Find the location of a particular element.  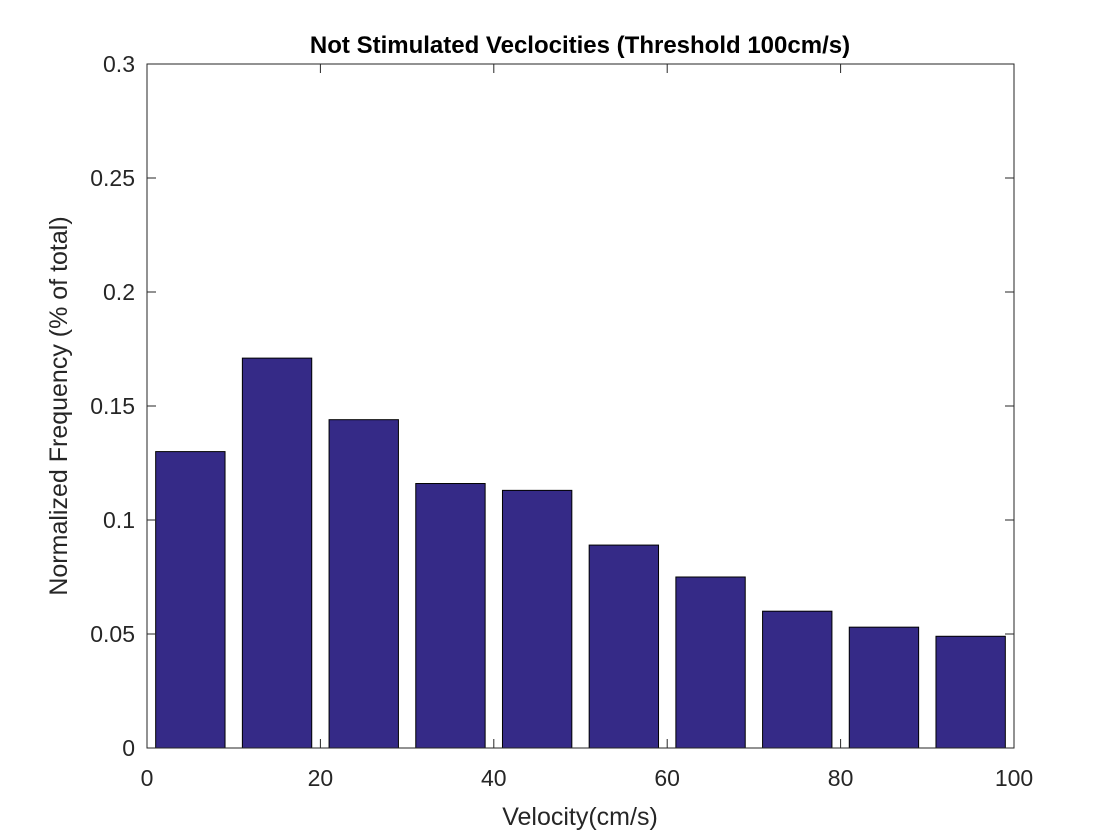

y-axis-label: Normalized Frequency (% of total) is located at coordinates (59, 405).